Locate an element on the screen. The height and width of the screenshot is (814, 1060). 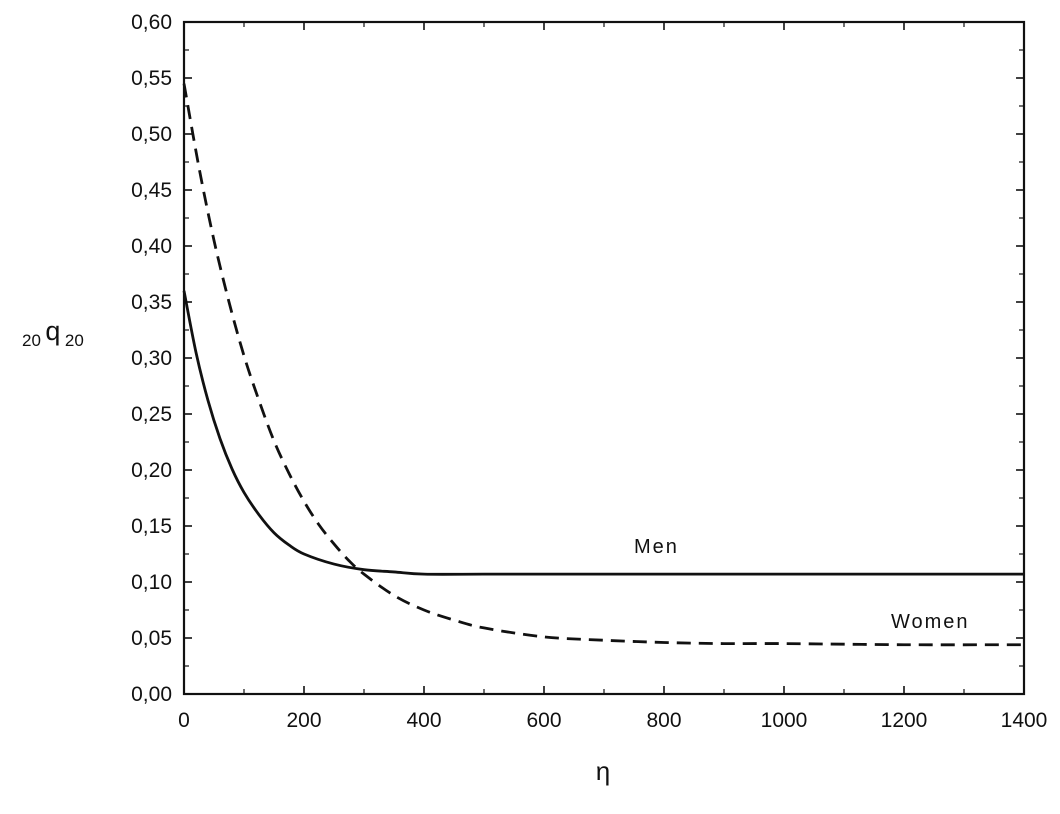
x-axis-title: η is located at coordinates (603, 771).